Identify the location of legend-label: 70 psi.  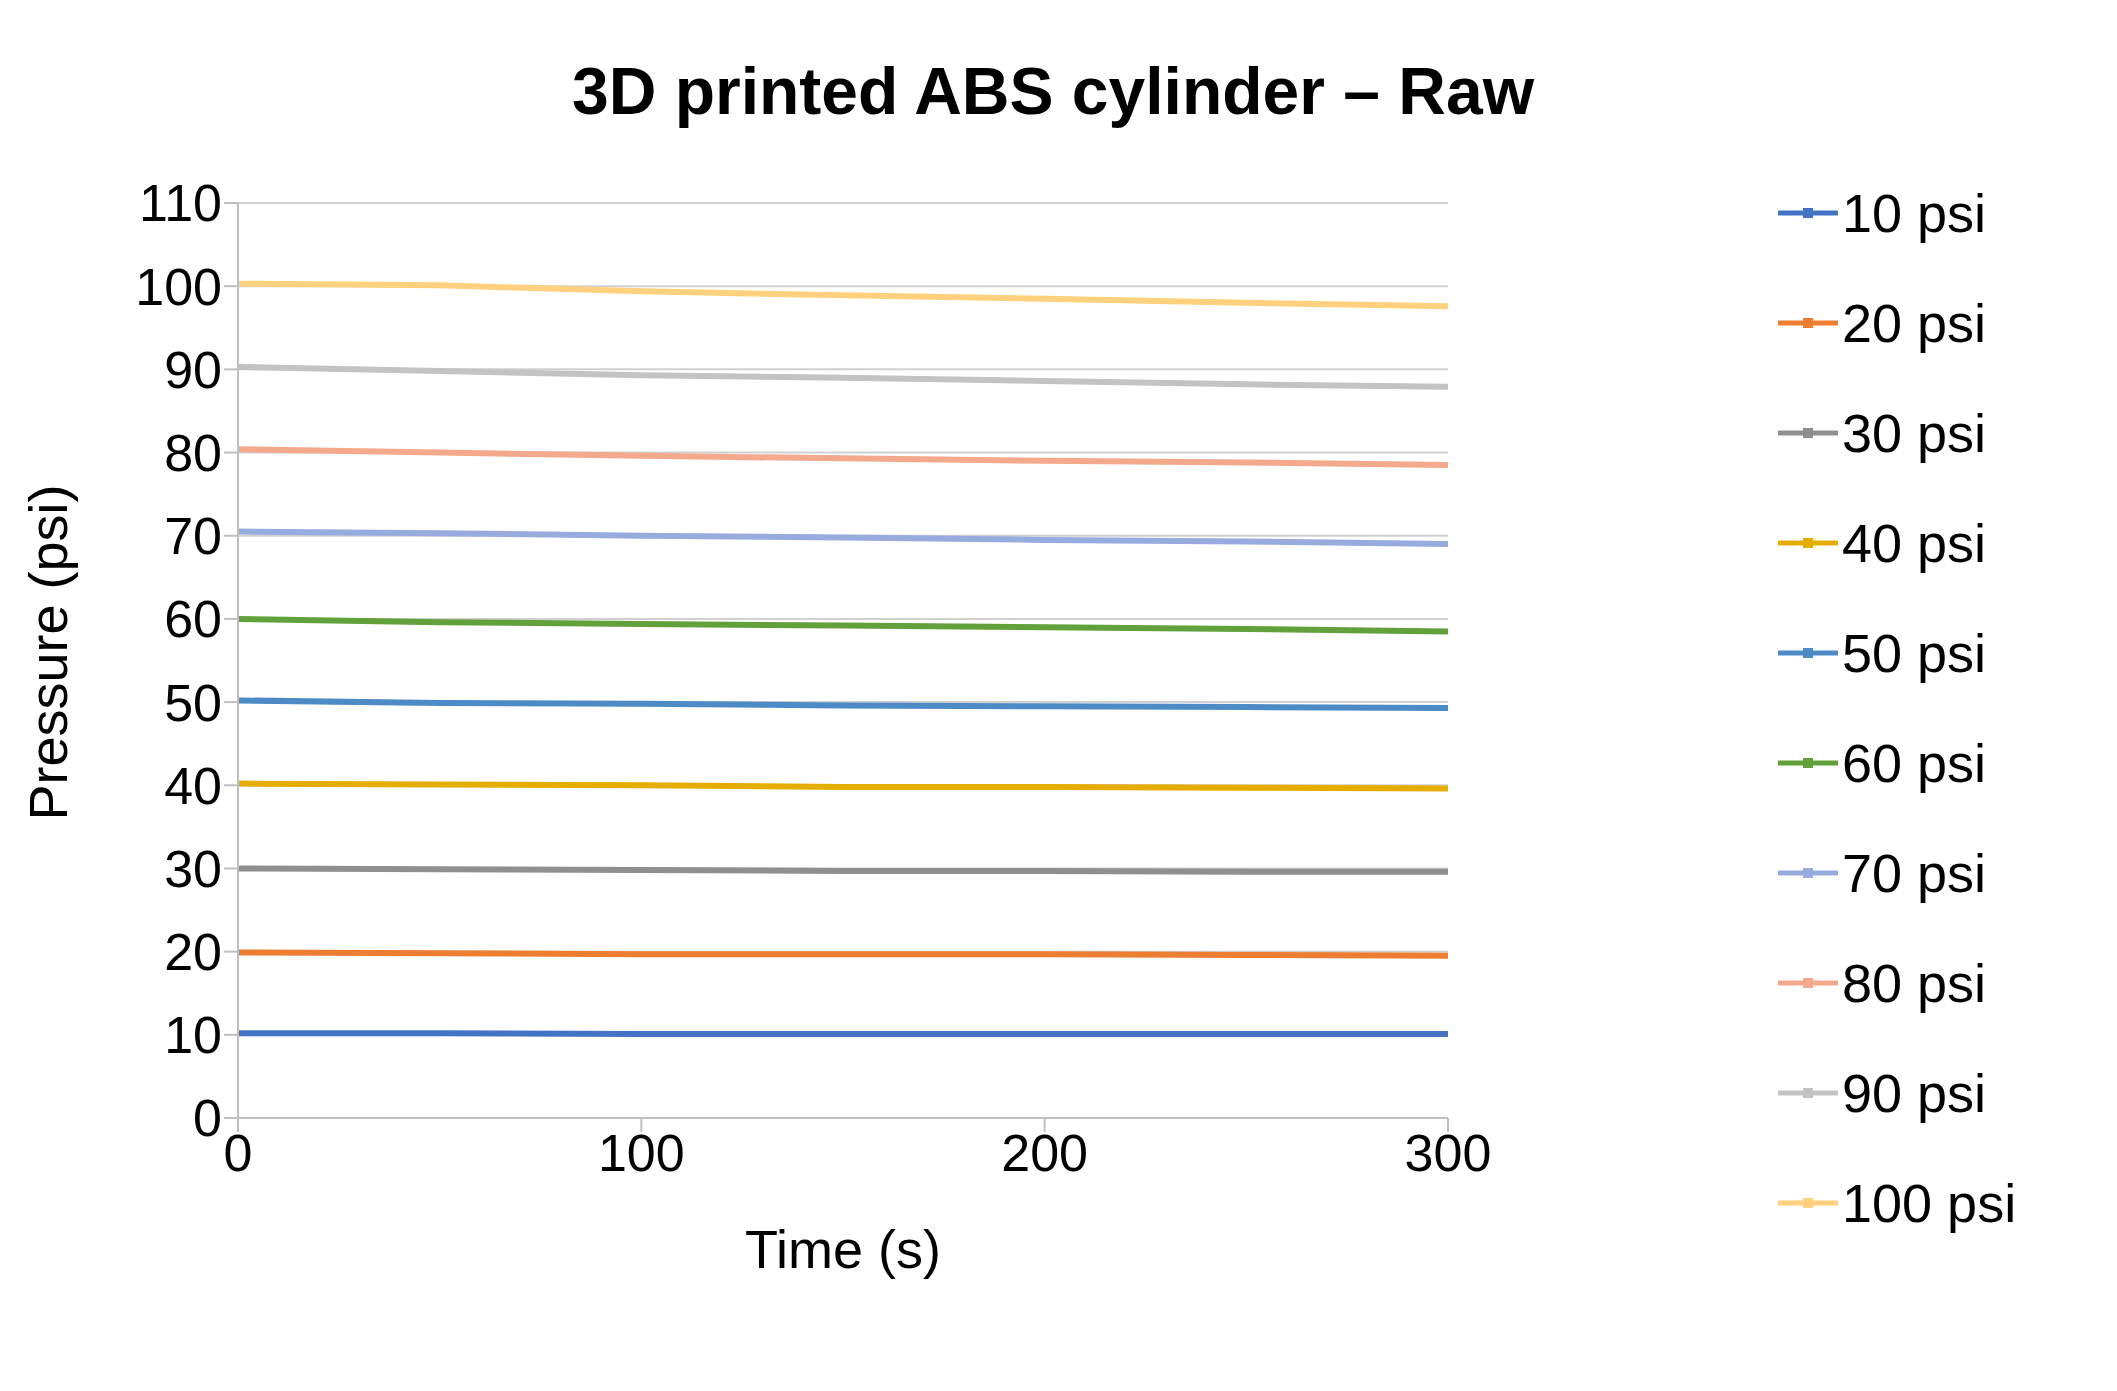
(1914, 873).